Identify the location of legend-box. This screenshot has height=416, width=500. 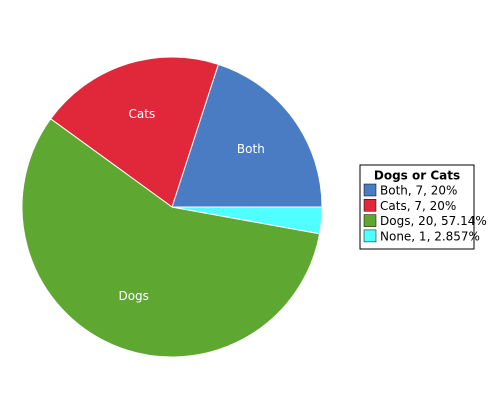
(417, 207).